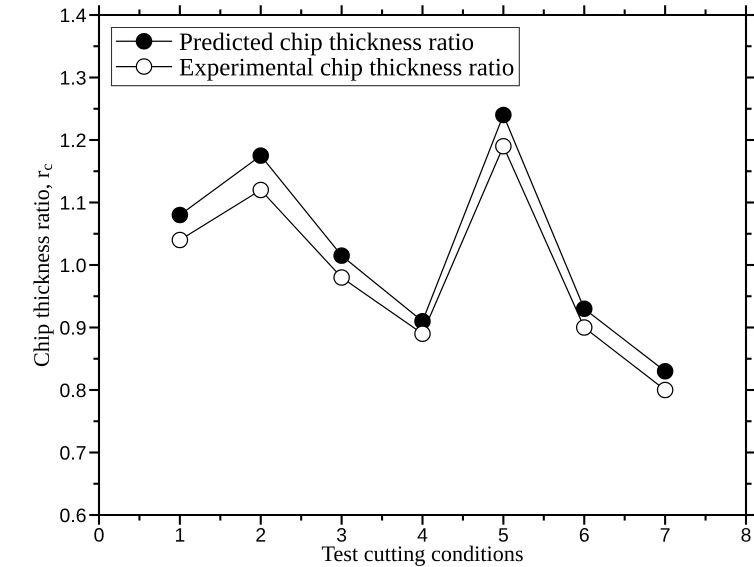  I want to click on y-tick-label: 0.8, so click(73, 390).